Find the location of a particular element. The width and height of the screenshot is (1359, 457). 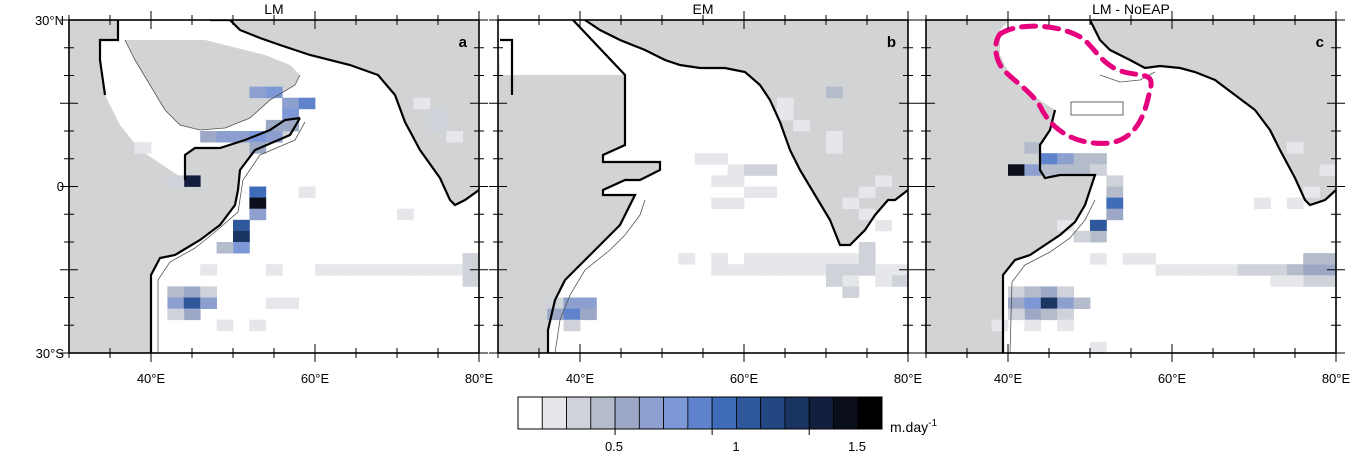

x-tick-label-c-80: 80°E is located at coordinates (1336, 378).